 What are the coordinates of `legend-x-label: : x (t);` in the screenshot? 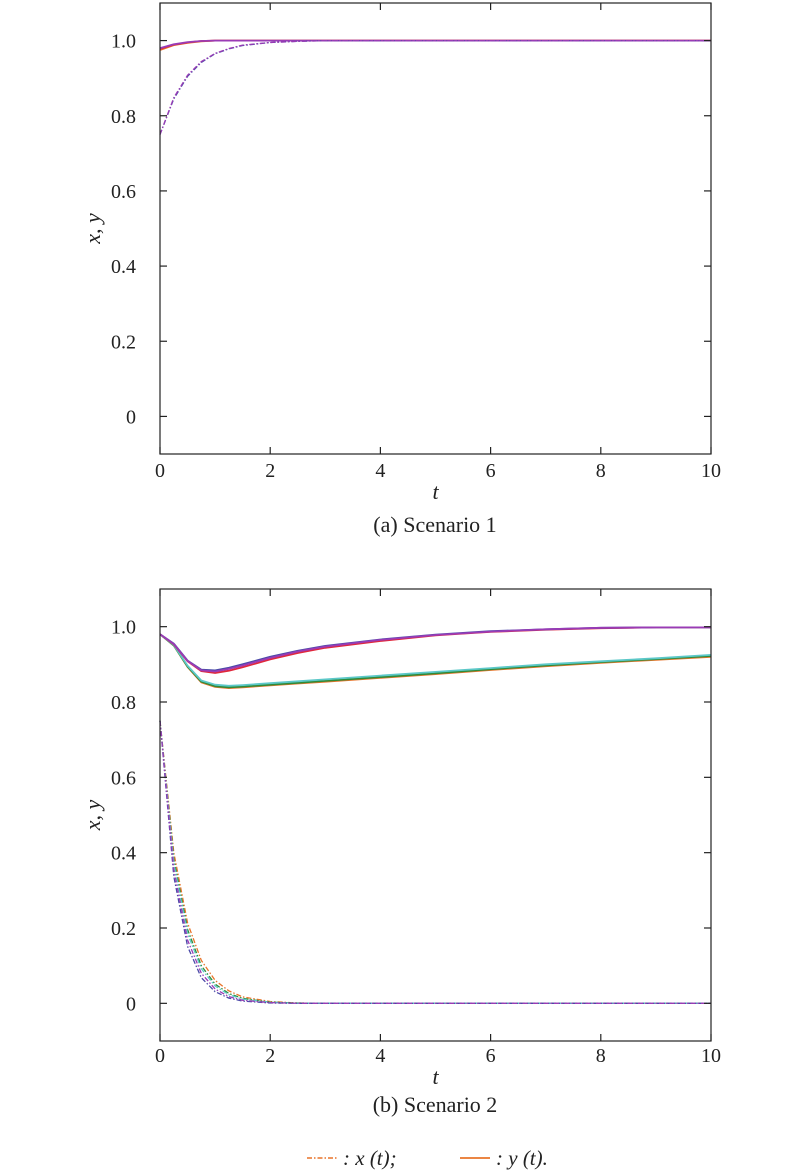 It's located at (370, 1158).